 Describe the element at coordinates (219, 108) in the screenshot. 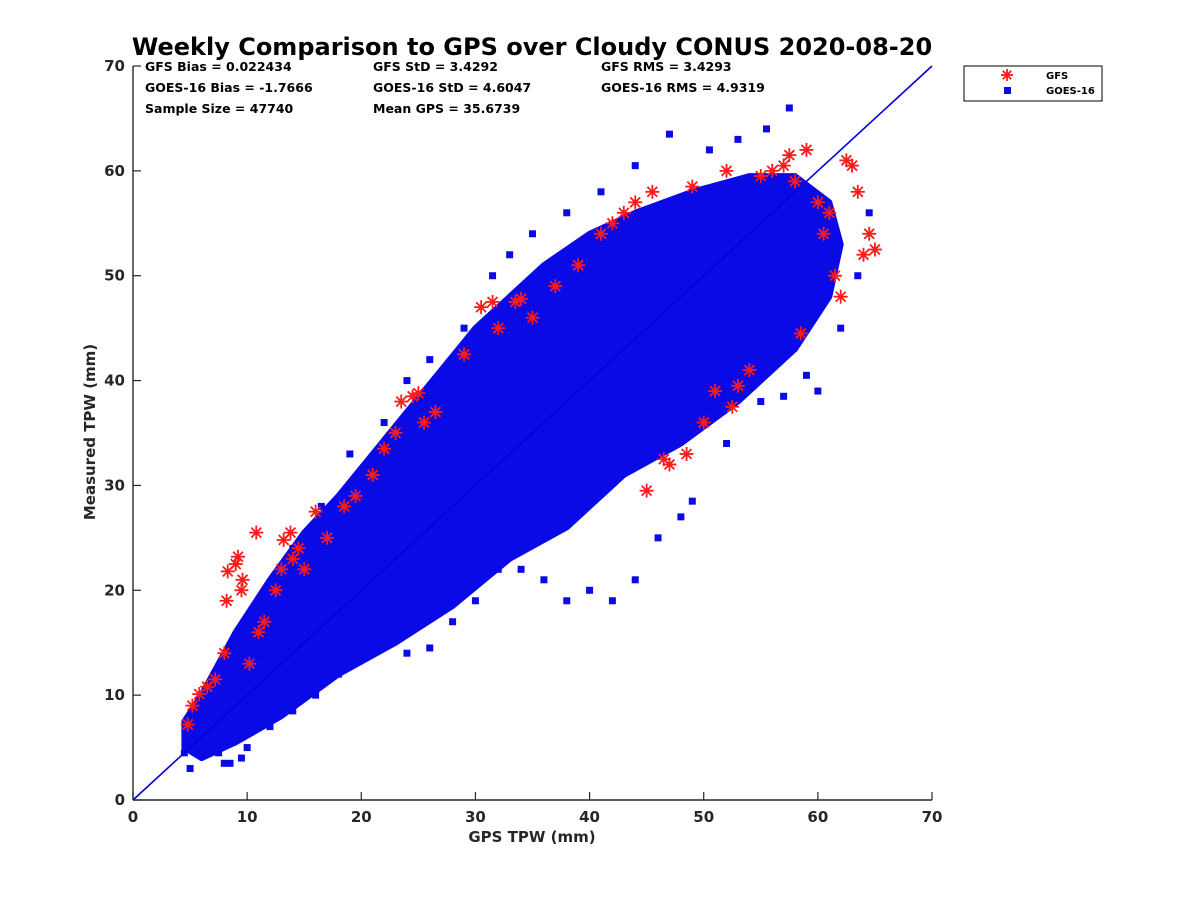

I see `stat-sample-size: Sample Size = 47740` at that location.